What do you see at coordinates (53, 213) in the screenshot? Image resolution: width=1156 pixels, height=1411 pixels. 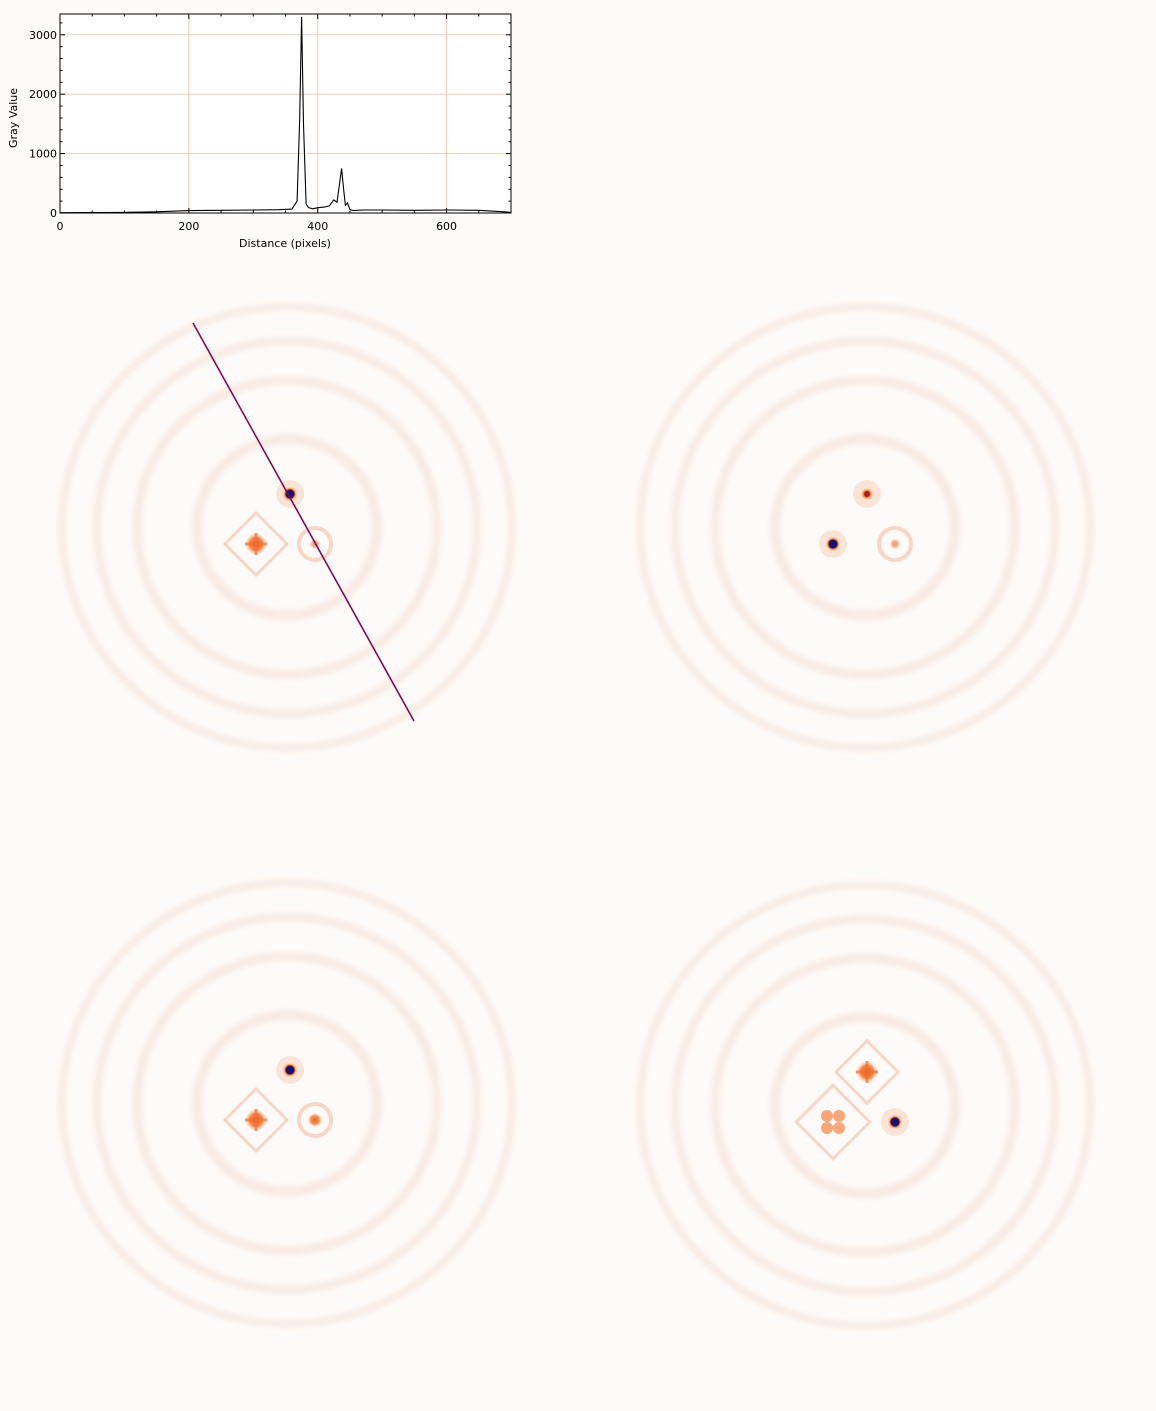 I see `y-tick-label: 0` at bounding box center [53, 213].